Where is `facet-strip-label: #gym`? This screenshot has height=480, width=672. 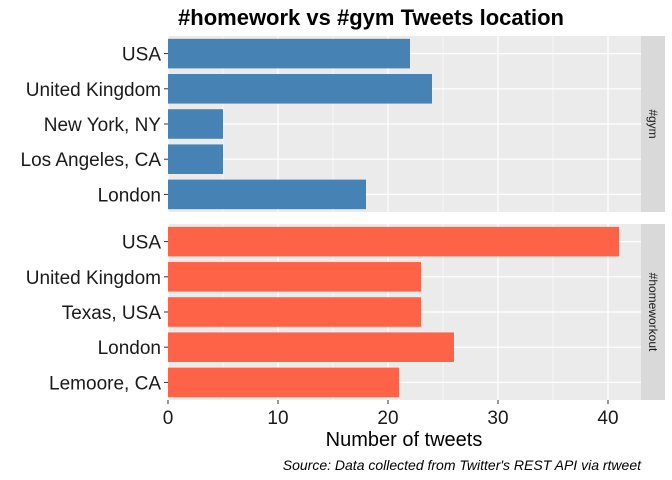
facet-strip-label: #gym is located at coordinates (653, 123).